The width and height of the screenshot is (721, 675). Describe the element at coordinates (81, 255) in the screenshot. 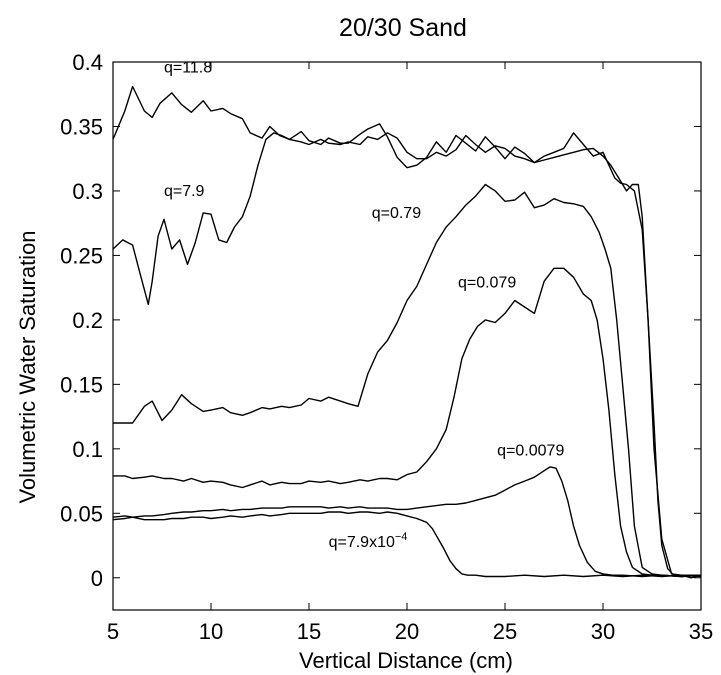

I see `y-tick-label: 0.25` at that location.